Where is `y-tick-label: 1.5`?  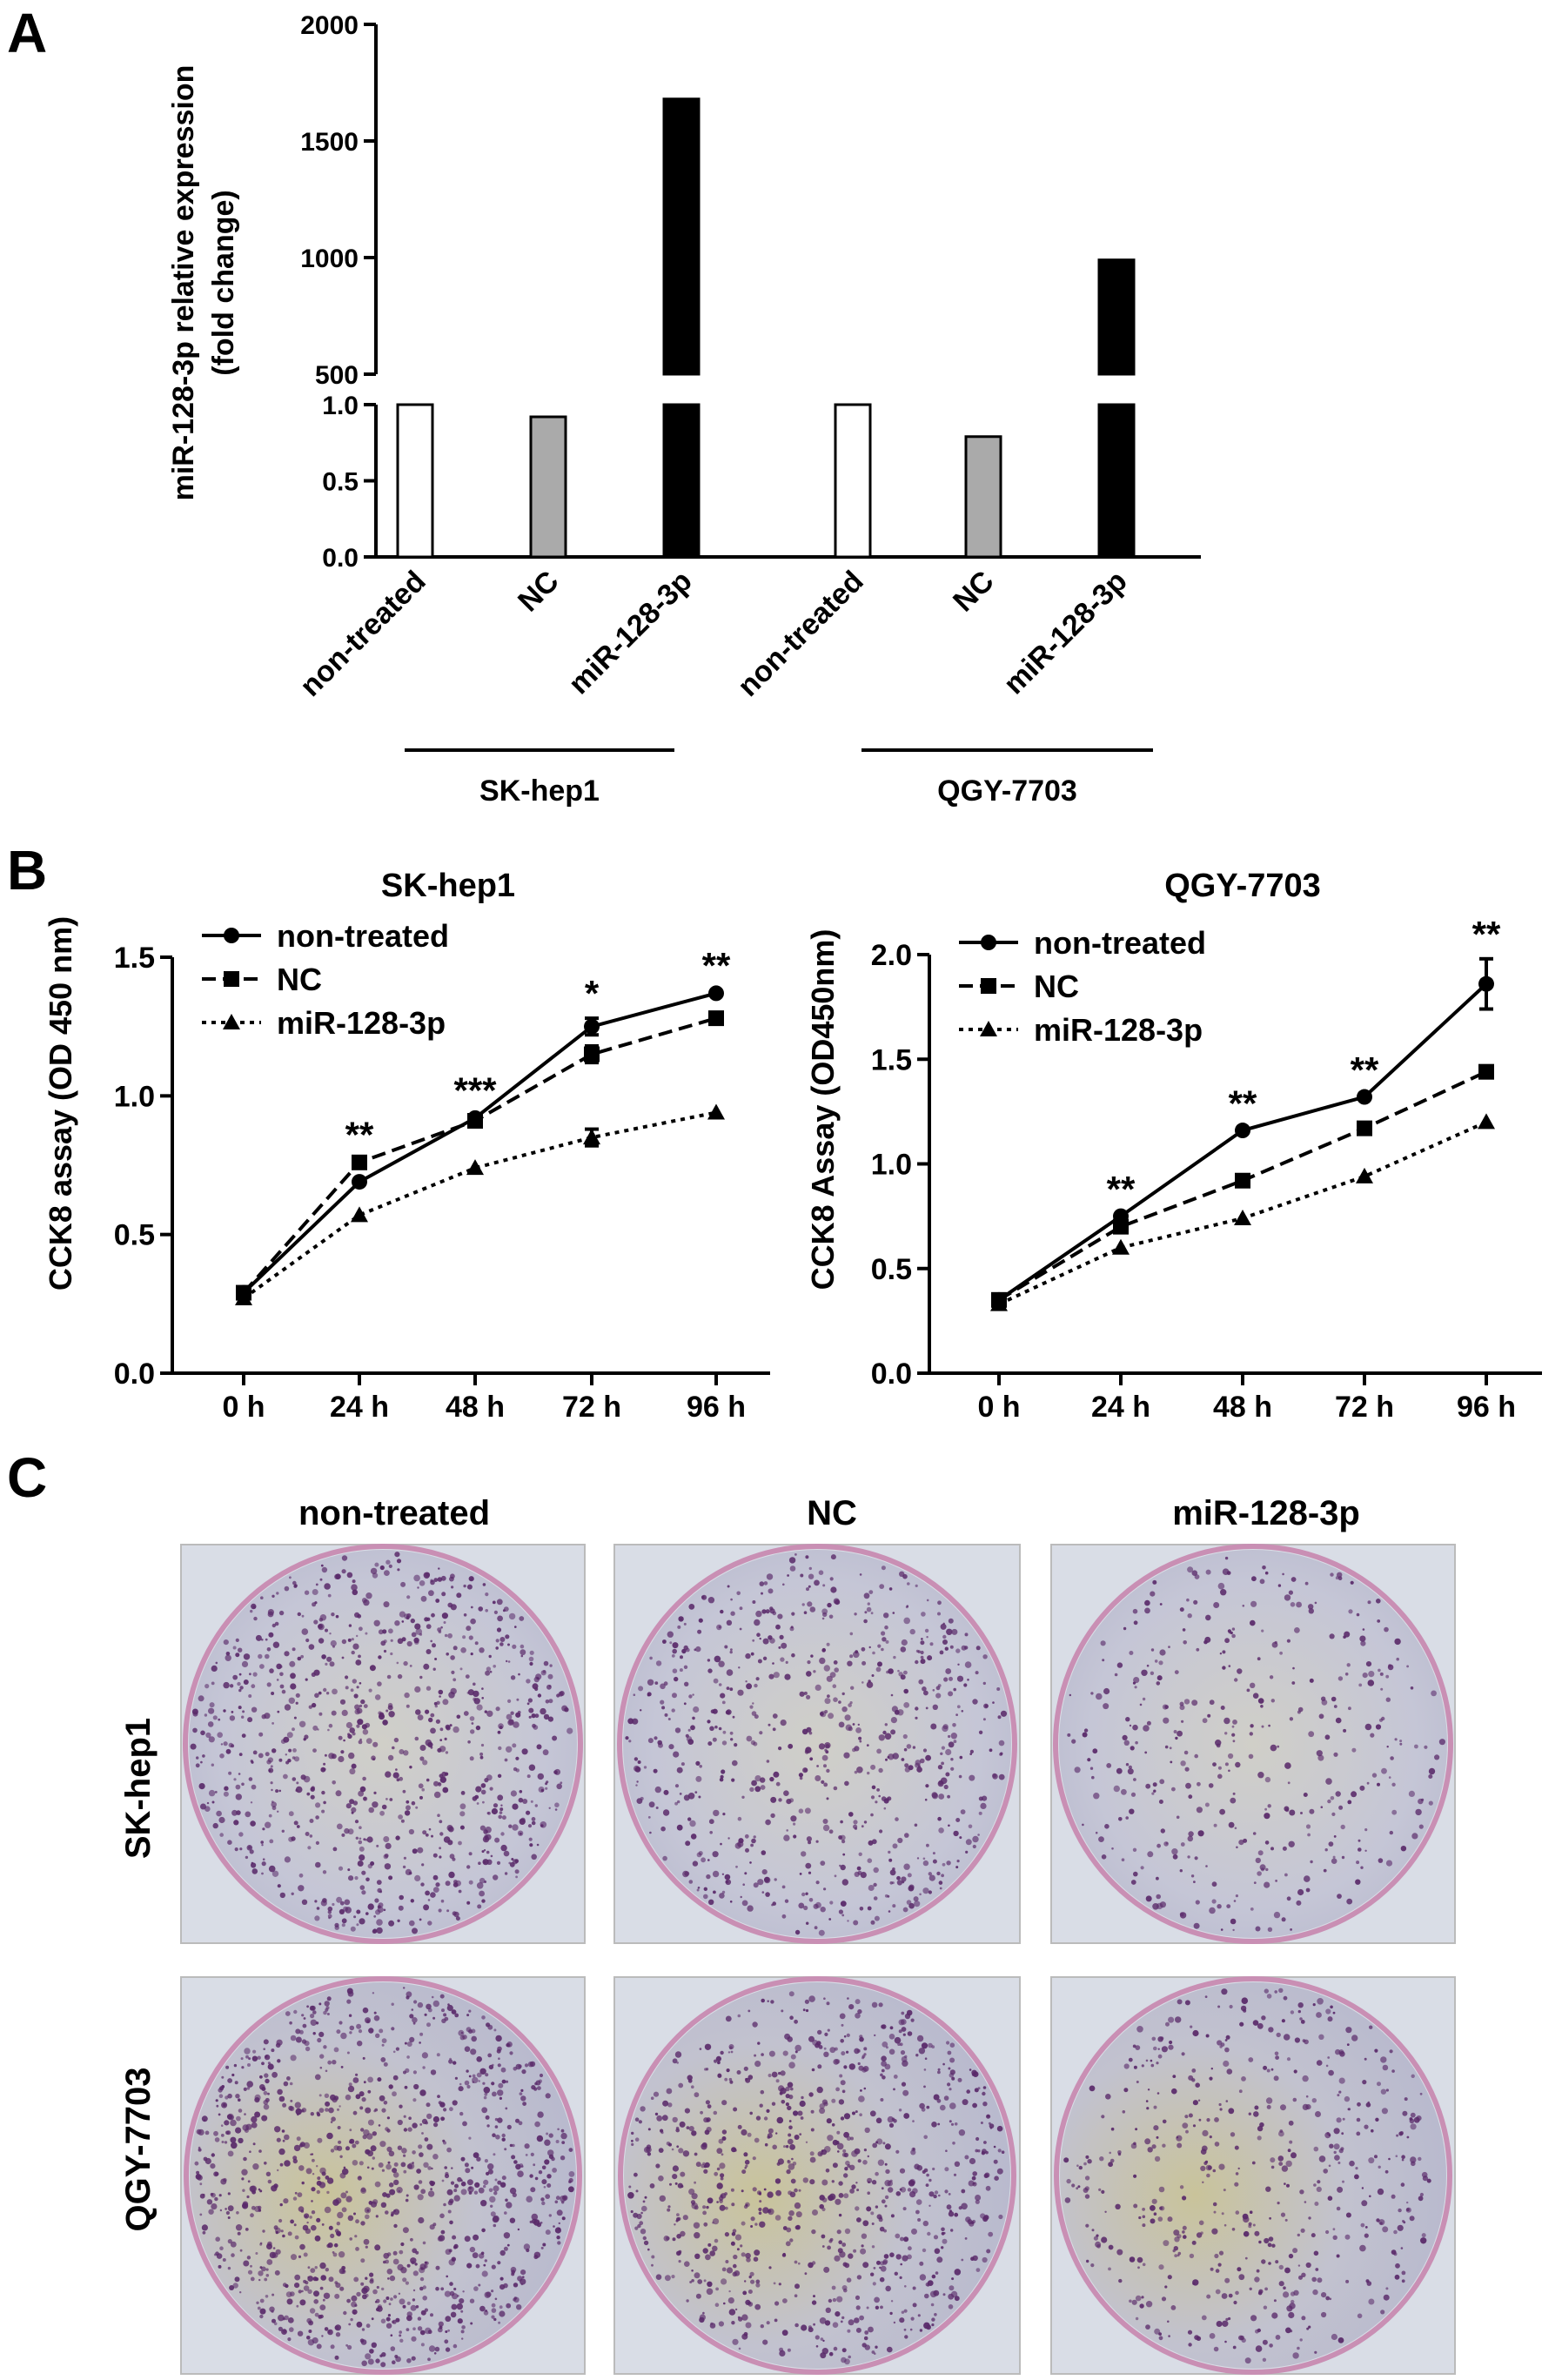
y-tick-label: 1.5 is located at coordinates (891, 1059).